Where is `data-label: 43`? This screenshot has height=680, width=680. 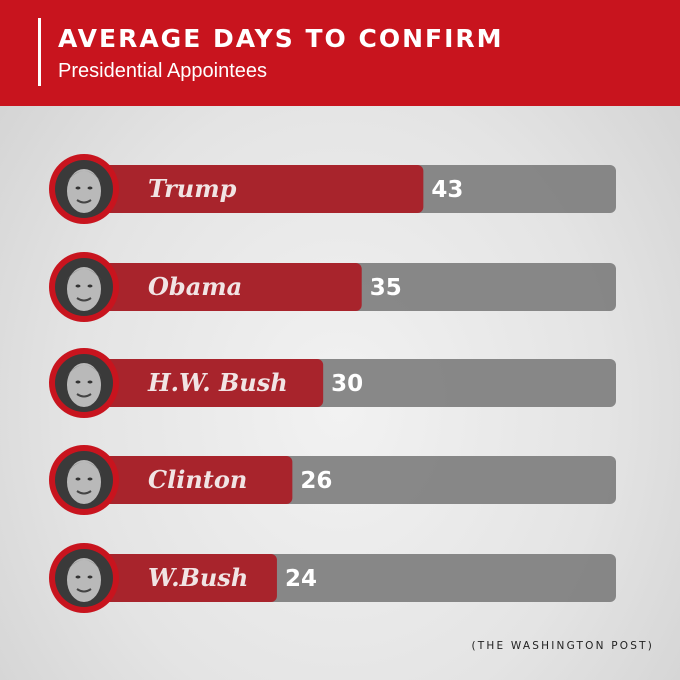 data-label: 43 is located at coordinates (447, 190).